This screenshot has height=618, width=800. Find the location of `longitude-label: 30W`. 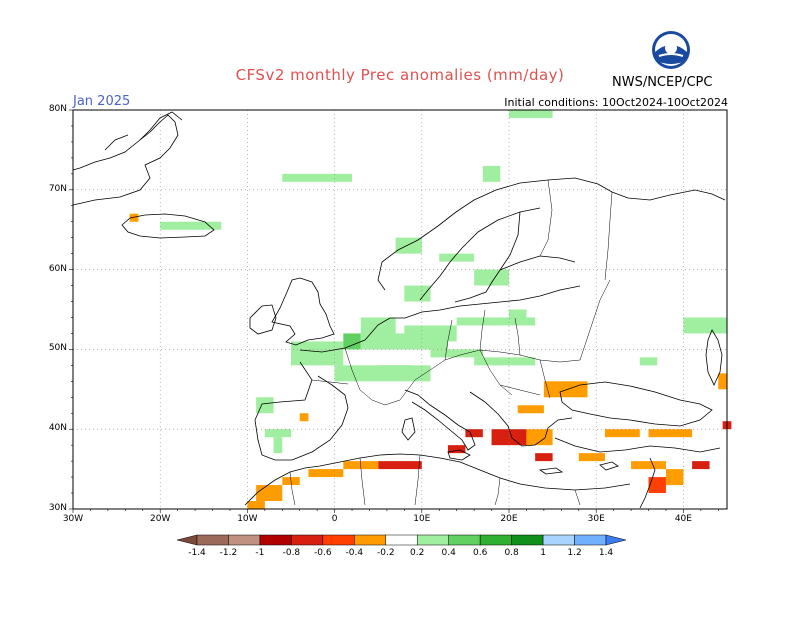

longitude-label: 30W is located at coordinates (73, 519).